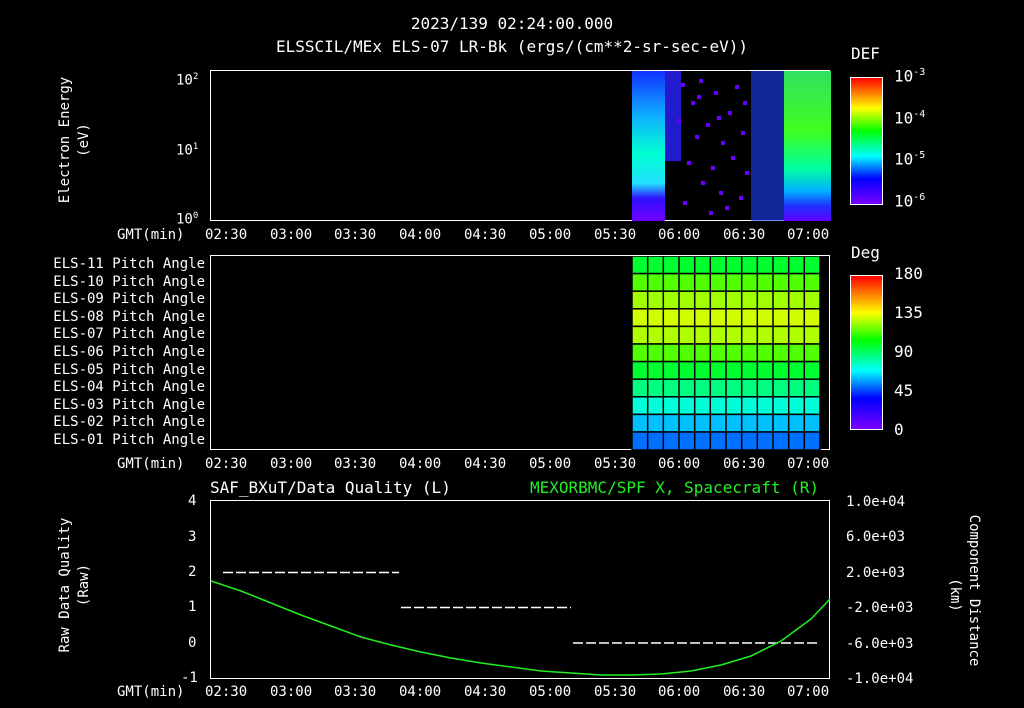 This screenshot has width=1024, height=708. Describe the element at coordinates (880, 644) in the screenshot. I see `distance-ytick: -6.0e+03` at that location.